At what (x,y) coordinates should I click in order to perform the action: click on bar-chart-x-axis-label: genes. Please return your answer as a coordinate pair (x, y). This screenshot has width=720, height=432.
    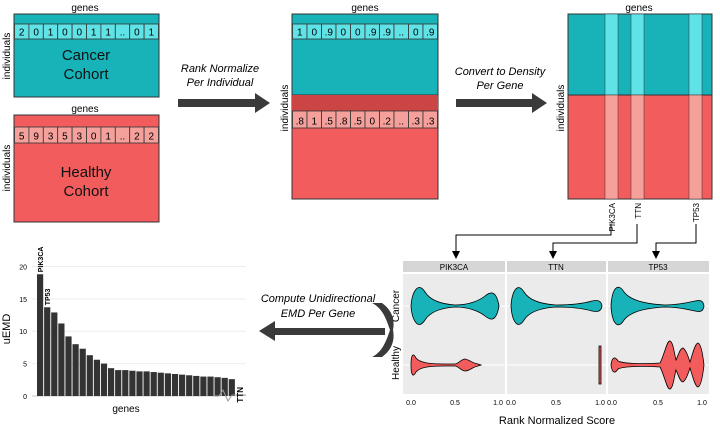
    Looking at the image, I should click on (125, 409).